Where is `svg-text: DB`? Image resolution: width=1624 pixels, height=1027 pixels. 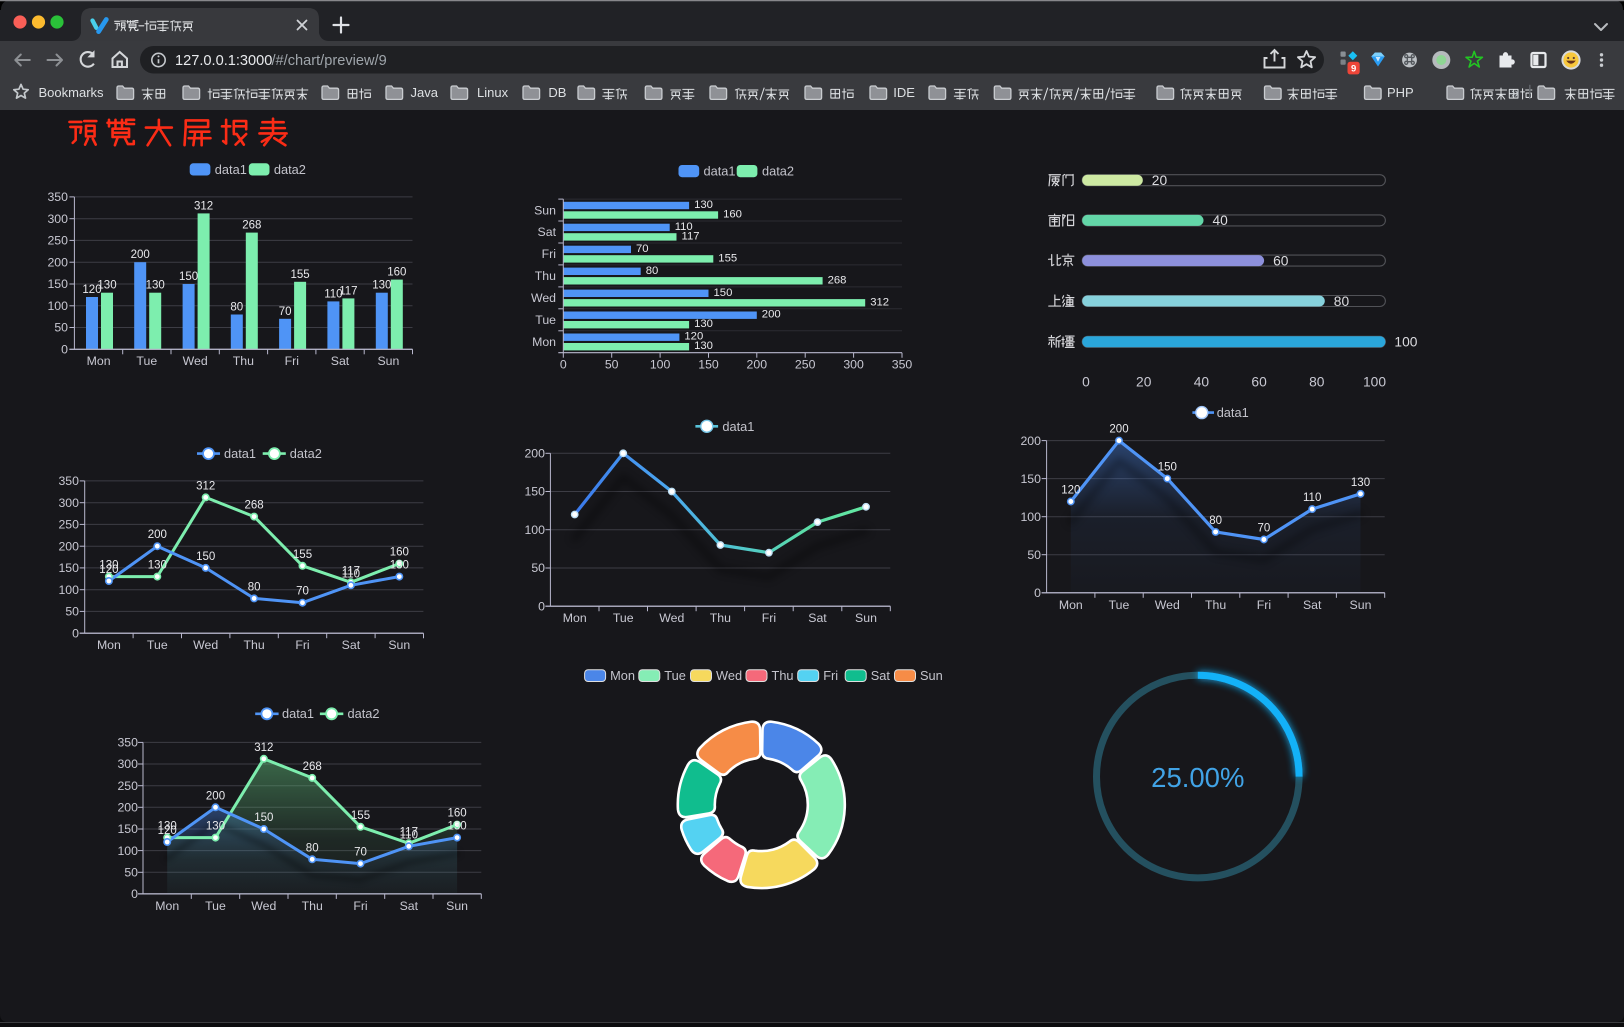 svg-text: DB is located at coordinates (557, 92).